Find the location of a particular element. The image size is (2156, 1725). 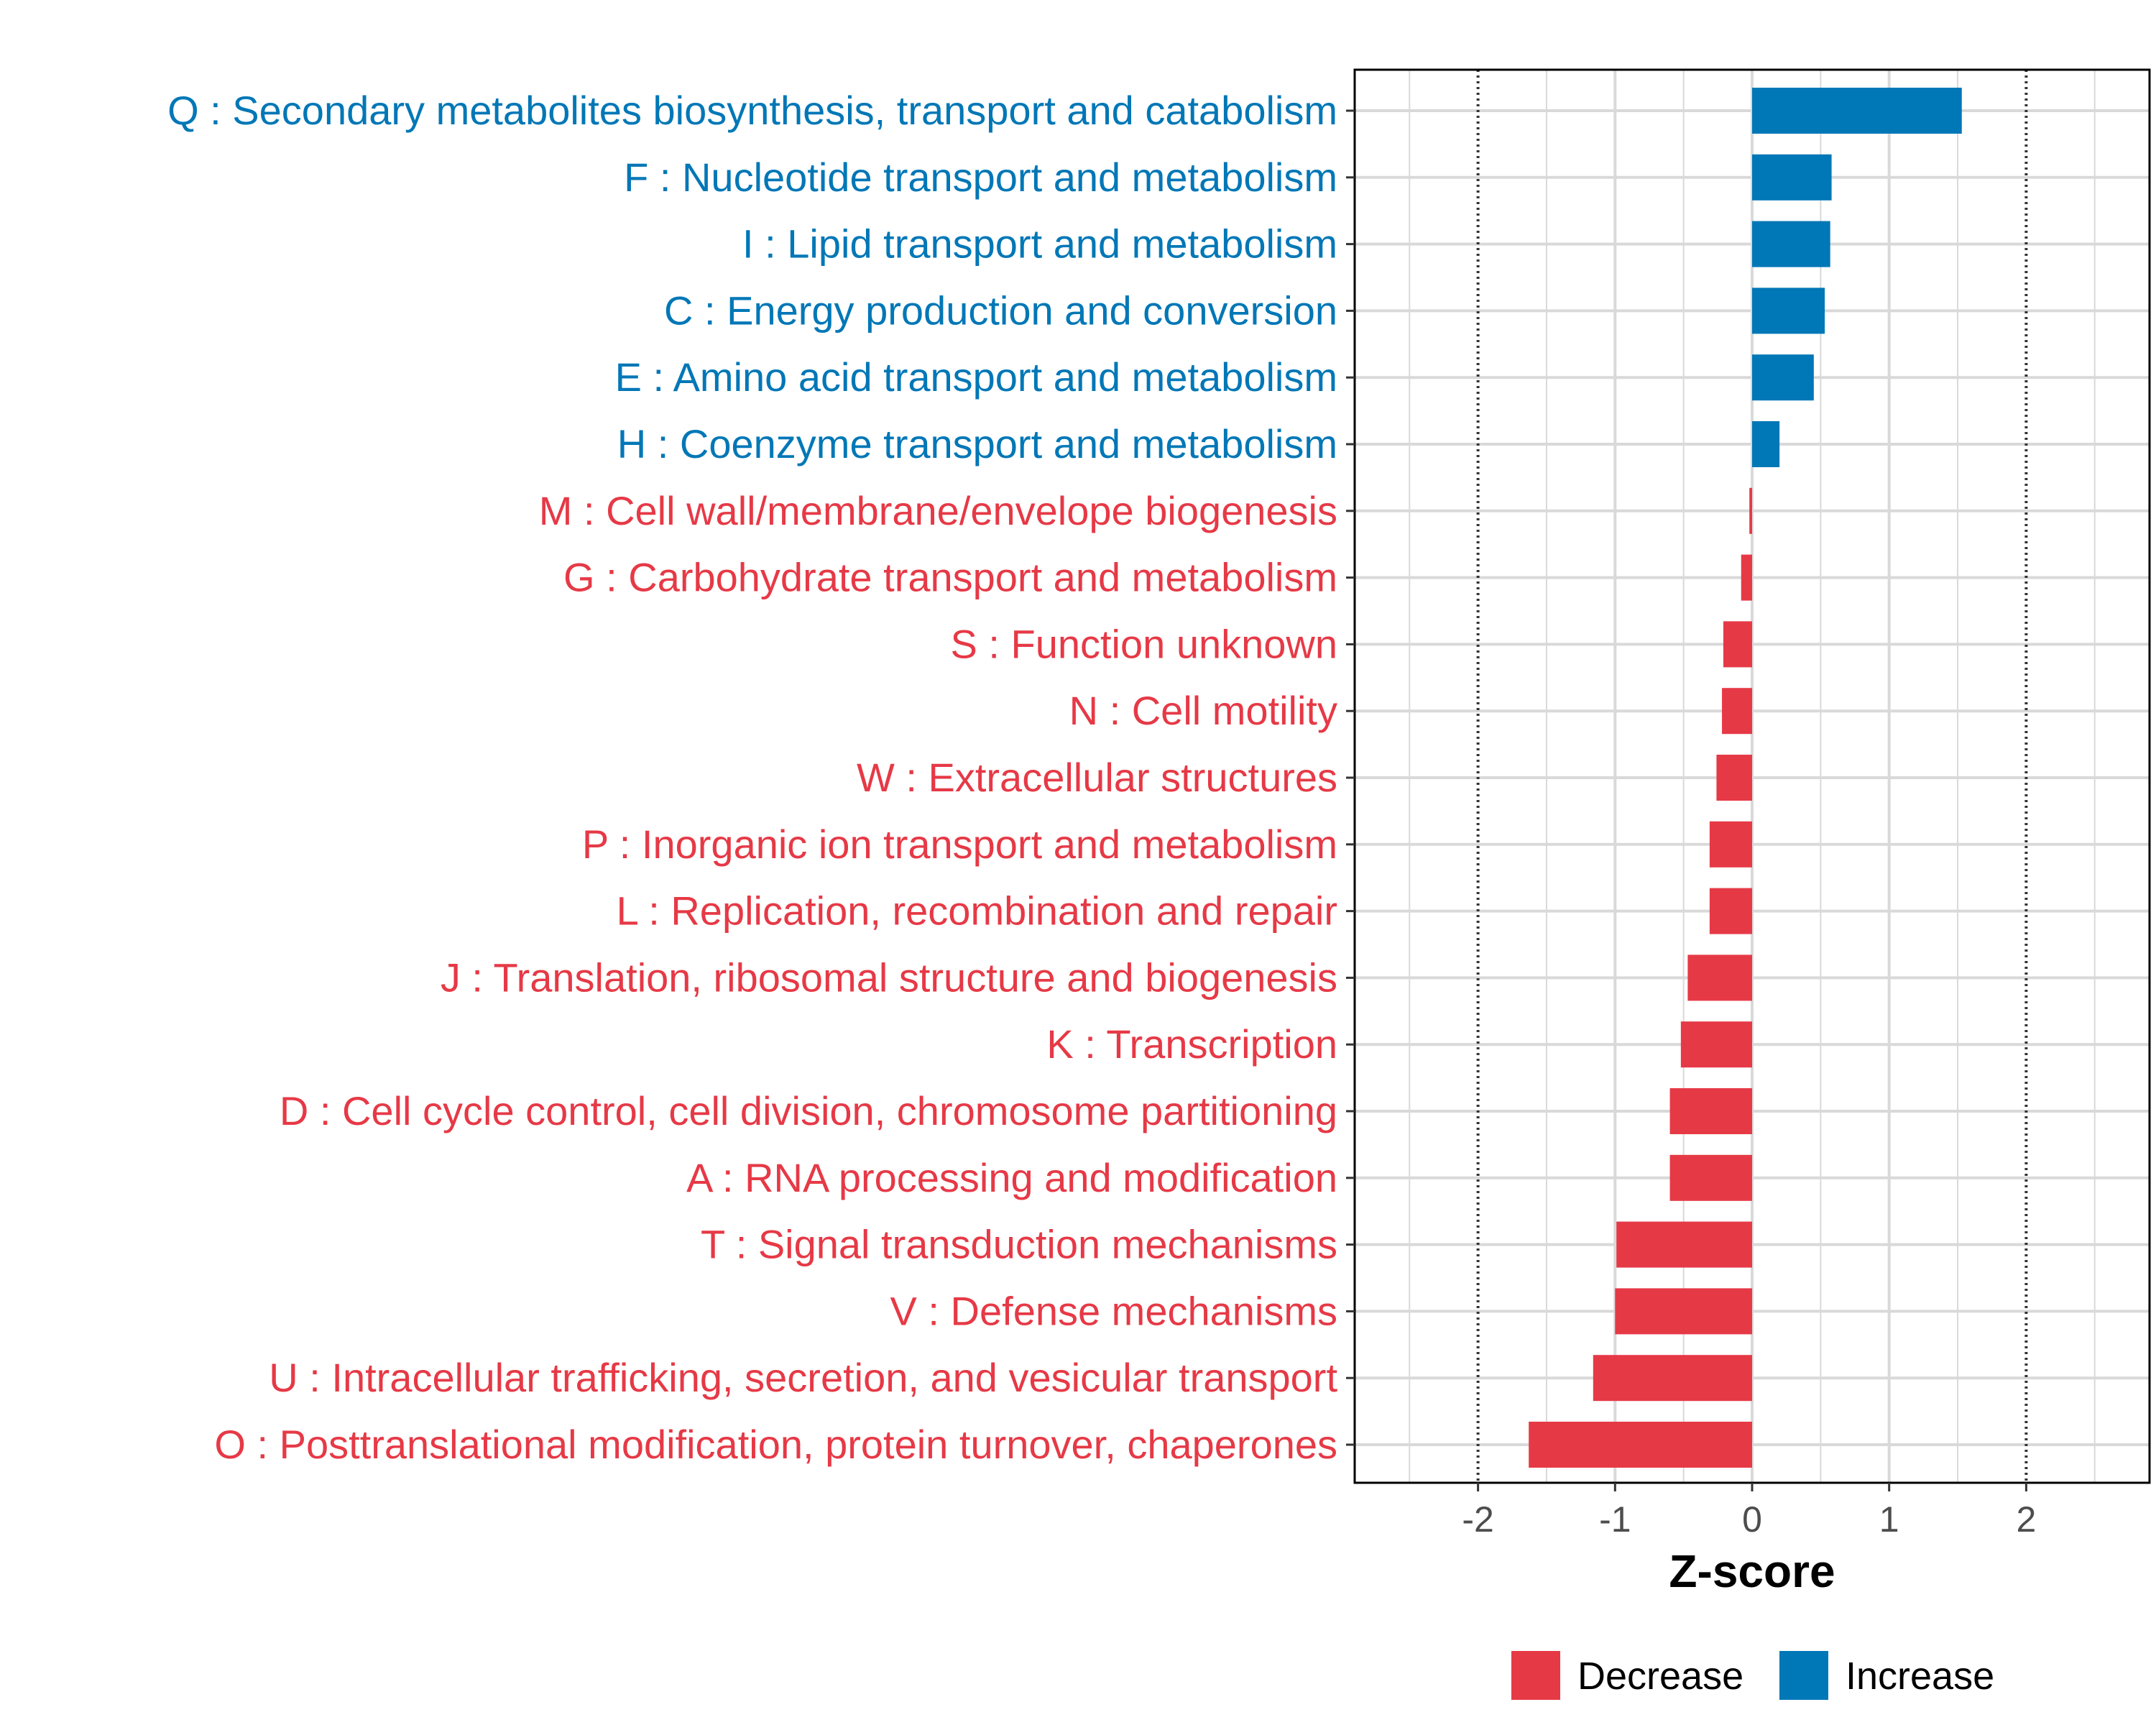

category-label: I : Lipid transport and metabolism is located at coordinates (1039, 244).